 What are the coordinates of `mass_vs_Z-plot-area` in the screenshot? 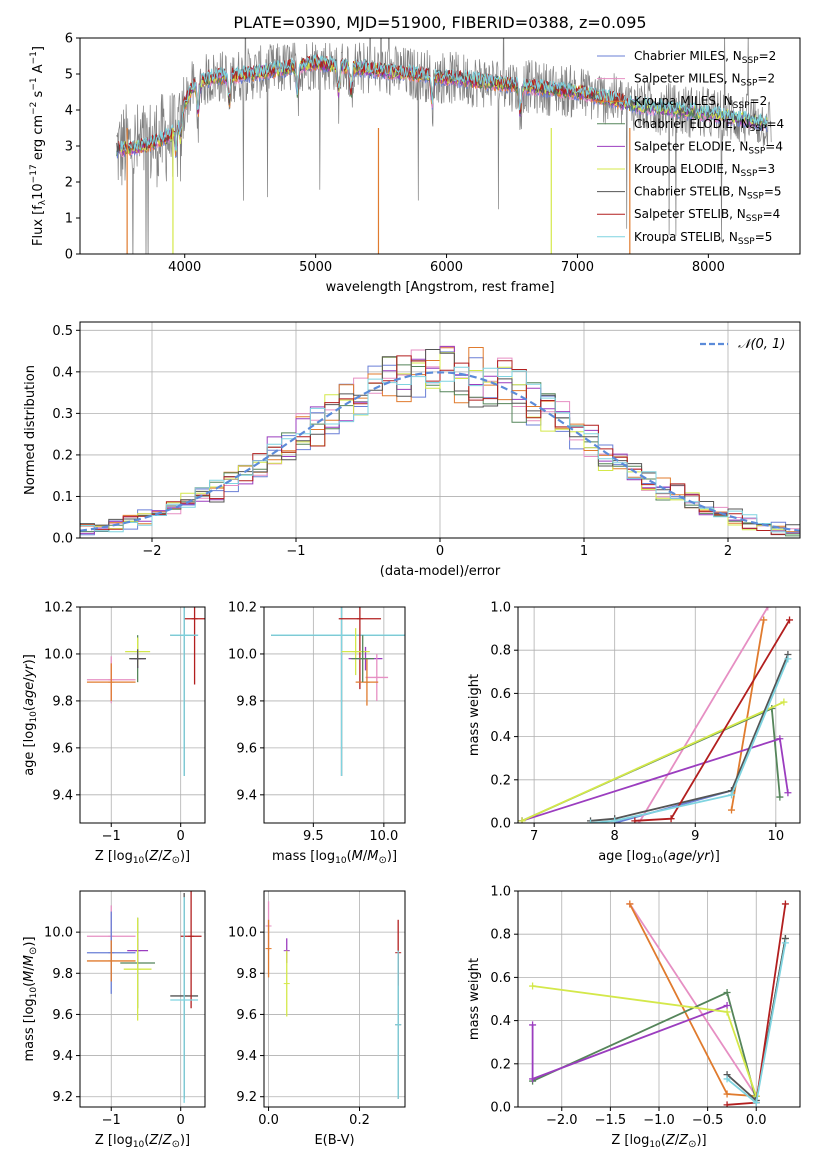 It's located at (142, 999).